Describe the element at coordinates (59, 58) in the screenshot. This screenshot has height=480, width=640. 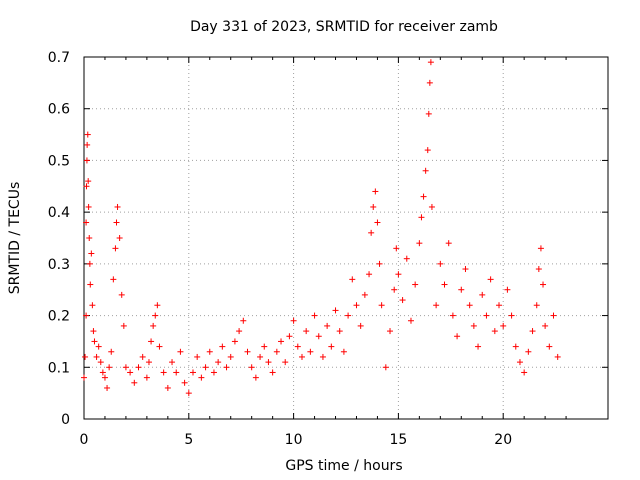
I see `y-tick-label: 0.7` at that location.